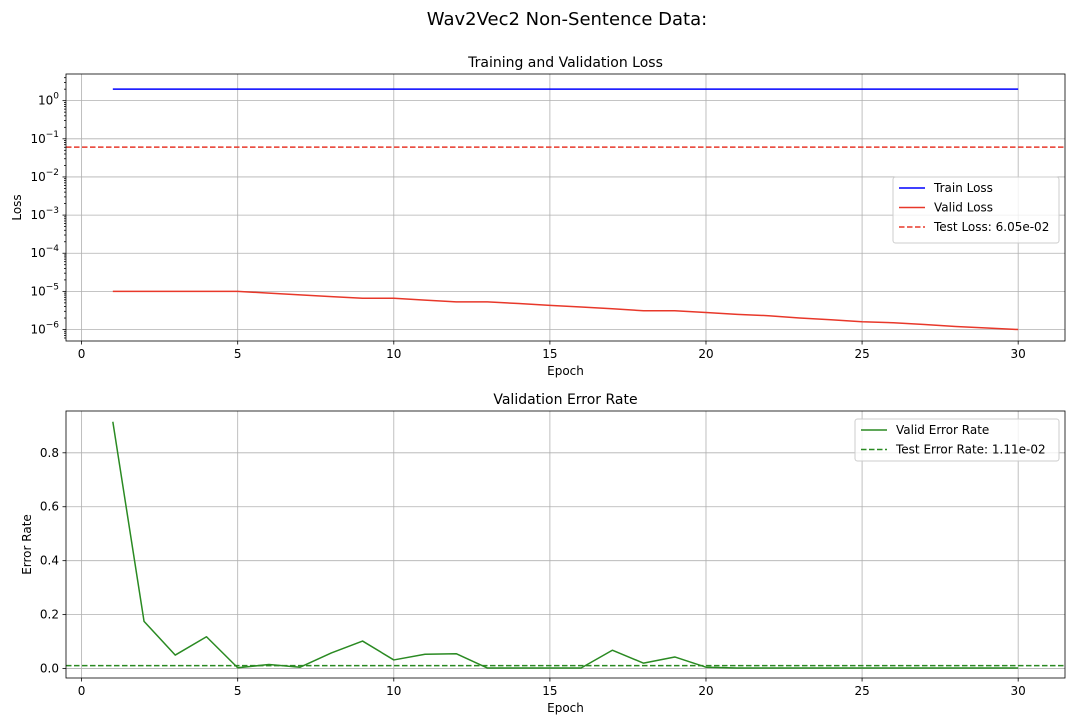 The width and height of the screenshot is (1087, 715). What do you see at coordinates (49, 453) in the screenshot?
I see `y-tick-label: 0.8` at bounding box center [49, 453].